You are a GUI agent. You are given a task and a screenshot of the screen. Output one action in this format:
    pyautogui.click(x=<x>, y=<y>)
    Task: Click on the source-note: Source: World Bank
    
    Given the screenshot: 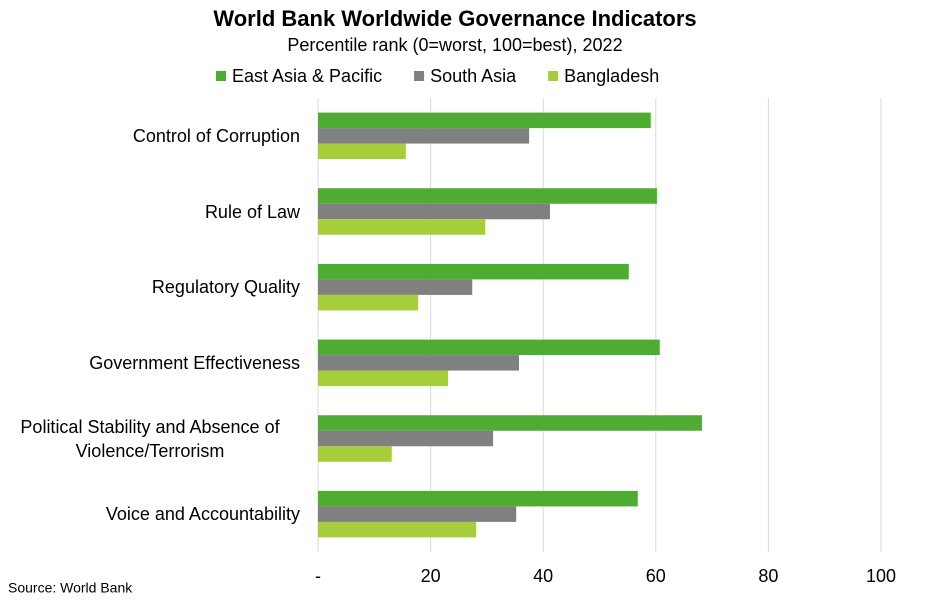 What is the action you would take?
    pyautogui.click(x=70, y=588)
    